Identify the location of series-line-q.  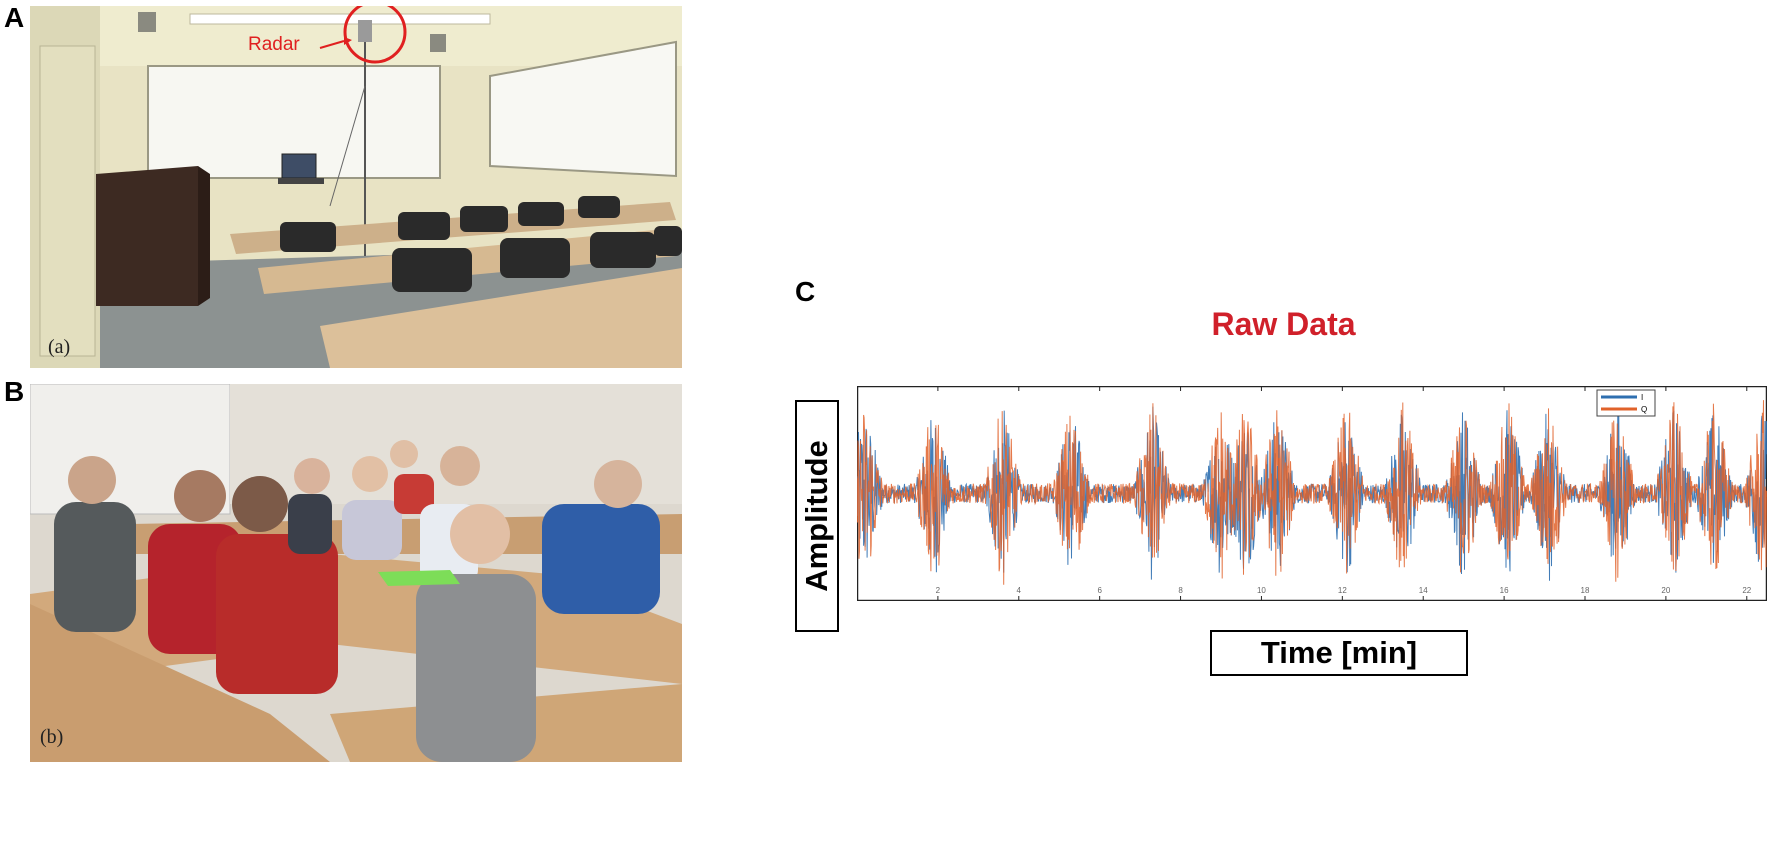
(1312, 492).